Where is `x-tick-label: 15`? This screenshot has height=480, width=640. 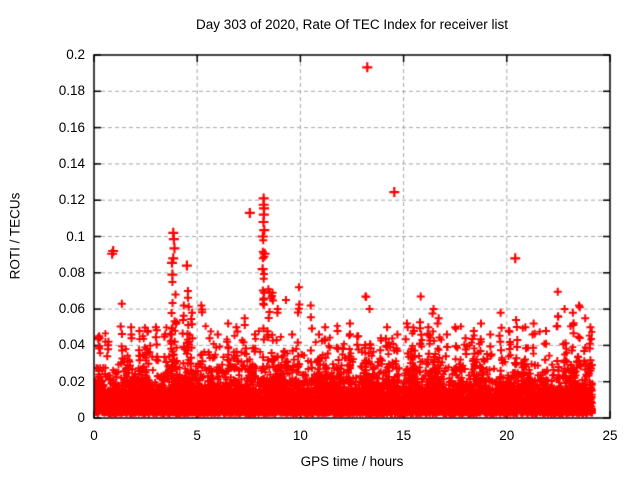 x-tick-label: 15 is located at coordinates (404, 435).